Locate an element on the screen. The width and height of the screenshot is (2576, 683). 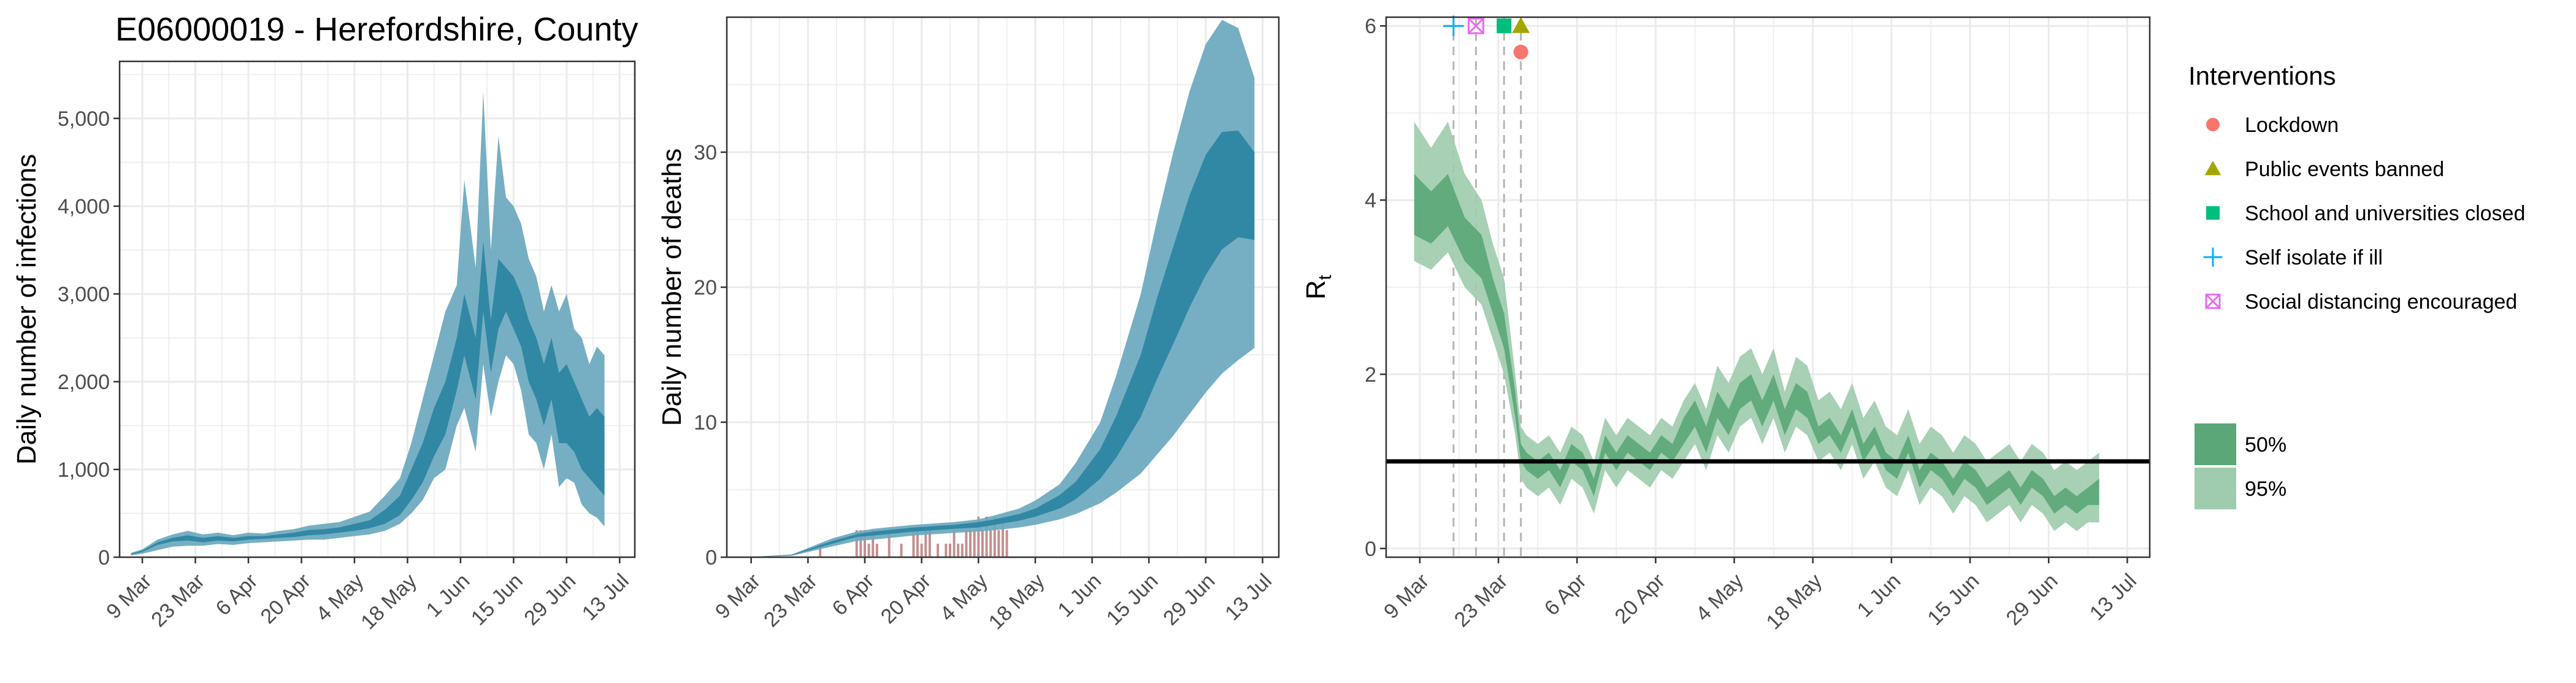
y-tick-label: 3,000 is located at coordinates (84, 294).